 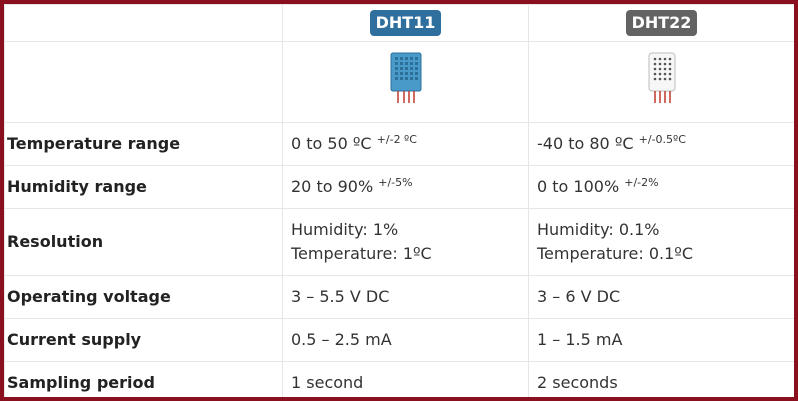 What do you see at coordinates (345, 229) in the screenshot?
I see `value-line: Humidity: 1%` at bounding box center [345, 229].